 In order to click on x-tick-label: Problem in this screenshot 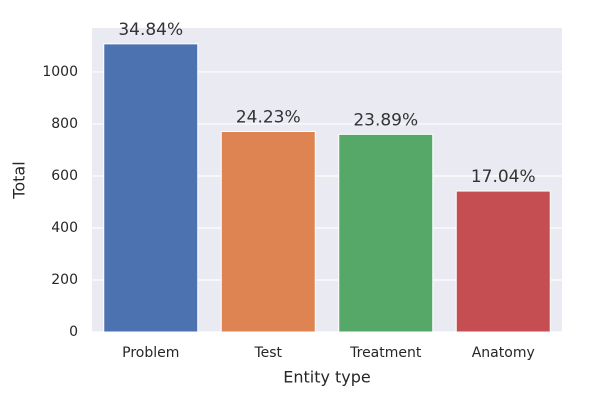, I will do `click(150, 353)`.